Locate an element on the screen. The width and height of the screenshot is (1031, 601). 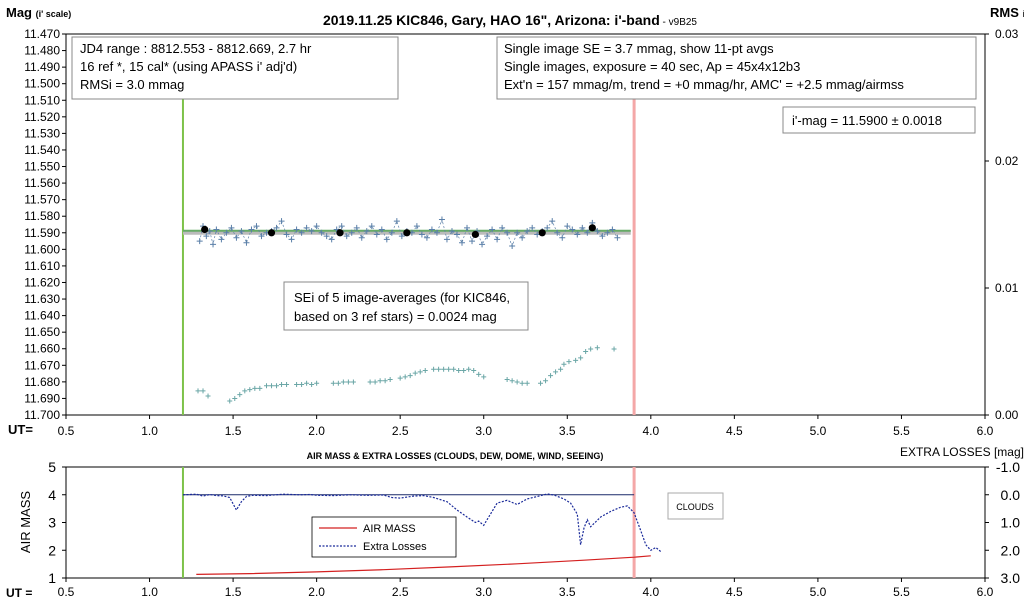
main-y-tick-label: 11.660 is located at coordinates (42, 349).